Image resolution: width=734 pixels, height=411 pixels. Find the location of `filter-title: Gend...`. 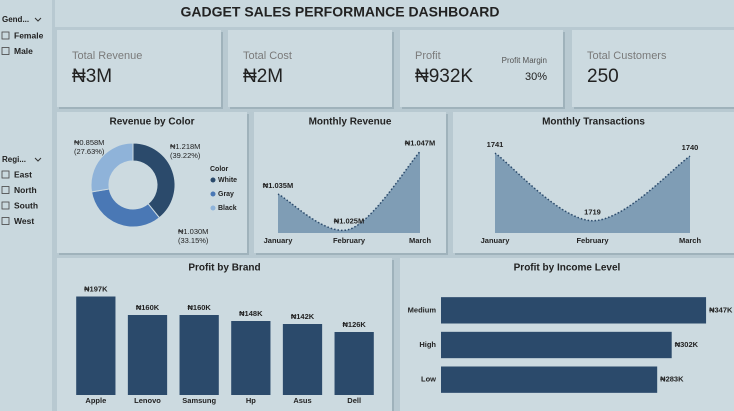

filter-title: Gend... is located at coordinates (15, 19).